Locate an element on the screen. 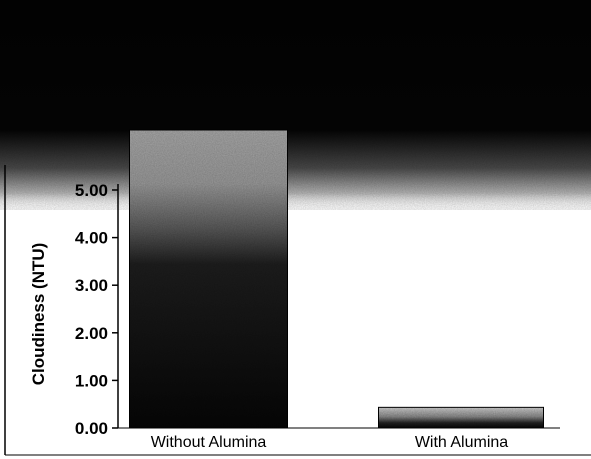  y-tick-label: 4.00 is located at coordinates (91, 238).